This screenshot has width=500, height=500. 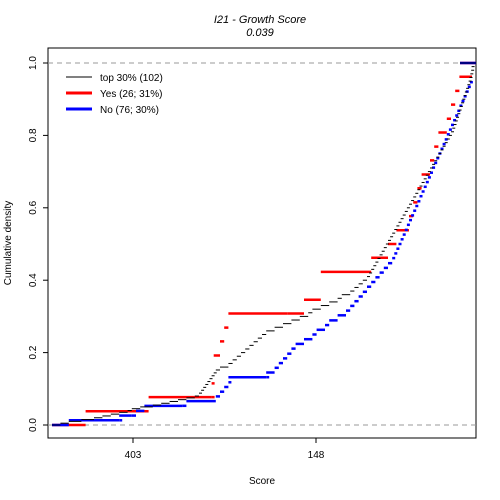 I want to click on legend: top 30% (102) Yes (26; 31%) No (76; 30%), so click(x=114, y=94).